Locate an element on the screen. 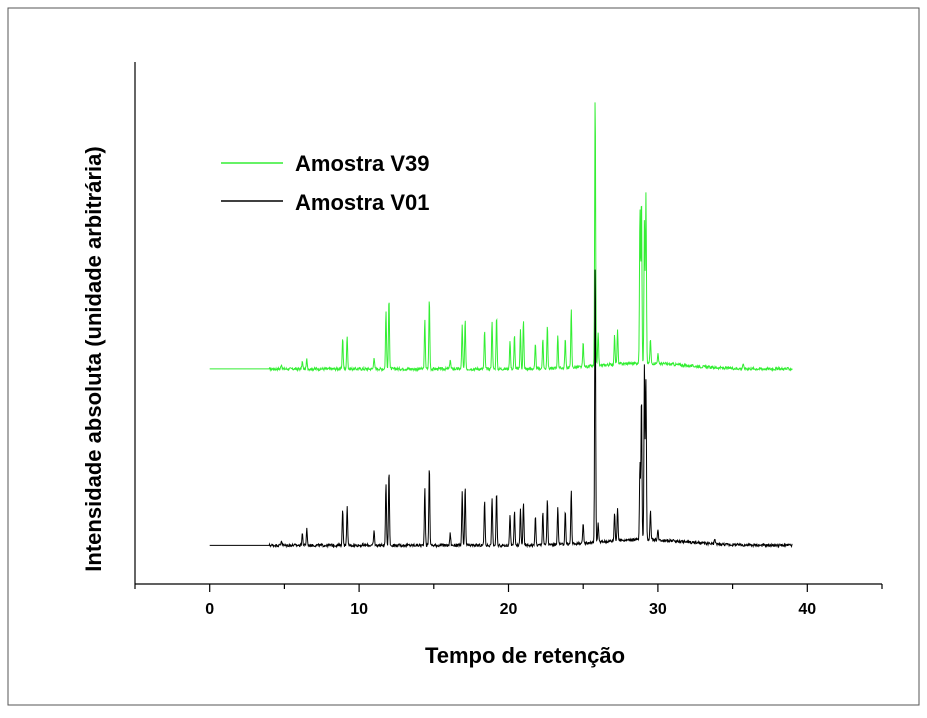 The width and height of the screenshot is (927, 718). x-tick-label: 40 is located at coordinates (807, 609).